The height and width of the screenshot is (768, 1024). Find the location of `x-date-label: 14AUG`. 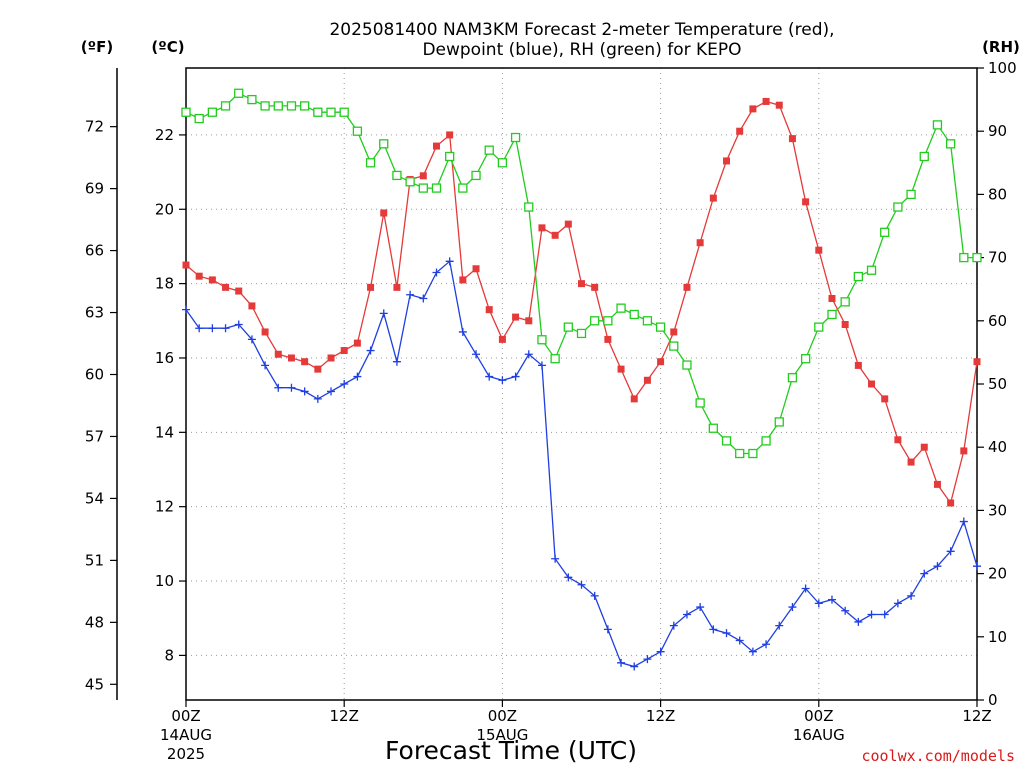

x-date-label: 14AUG is located at coordinates (186, 735).